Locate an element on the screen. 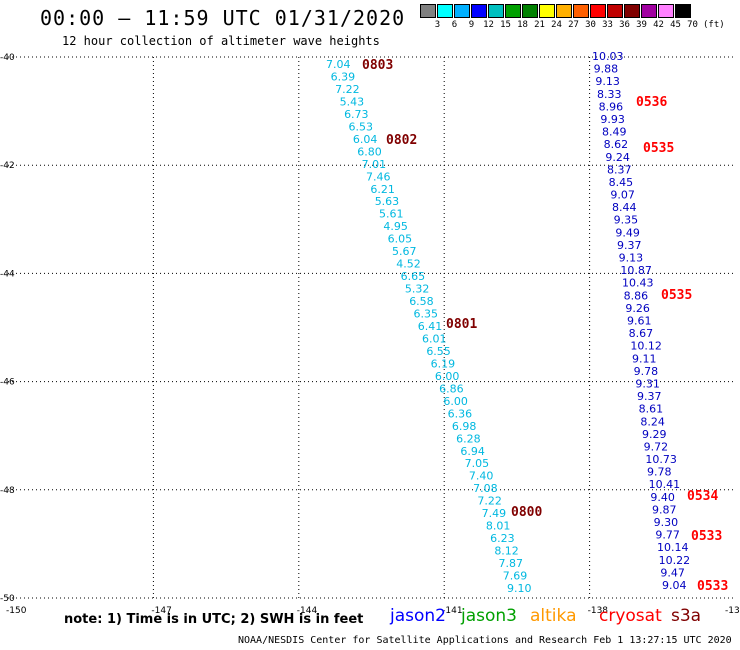  swh-value-west: 6.19 is located at coordinates (443, 363).